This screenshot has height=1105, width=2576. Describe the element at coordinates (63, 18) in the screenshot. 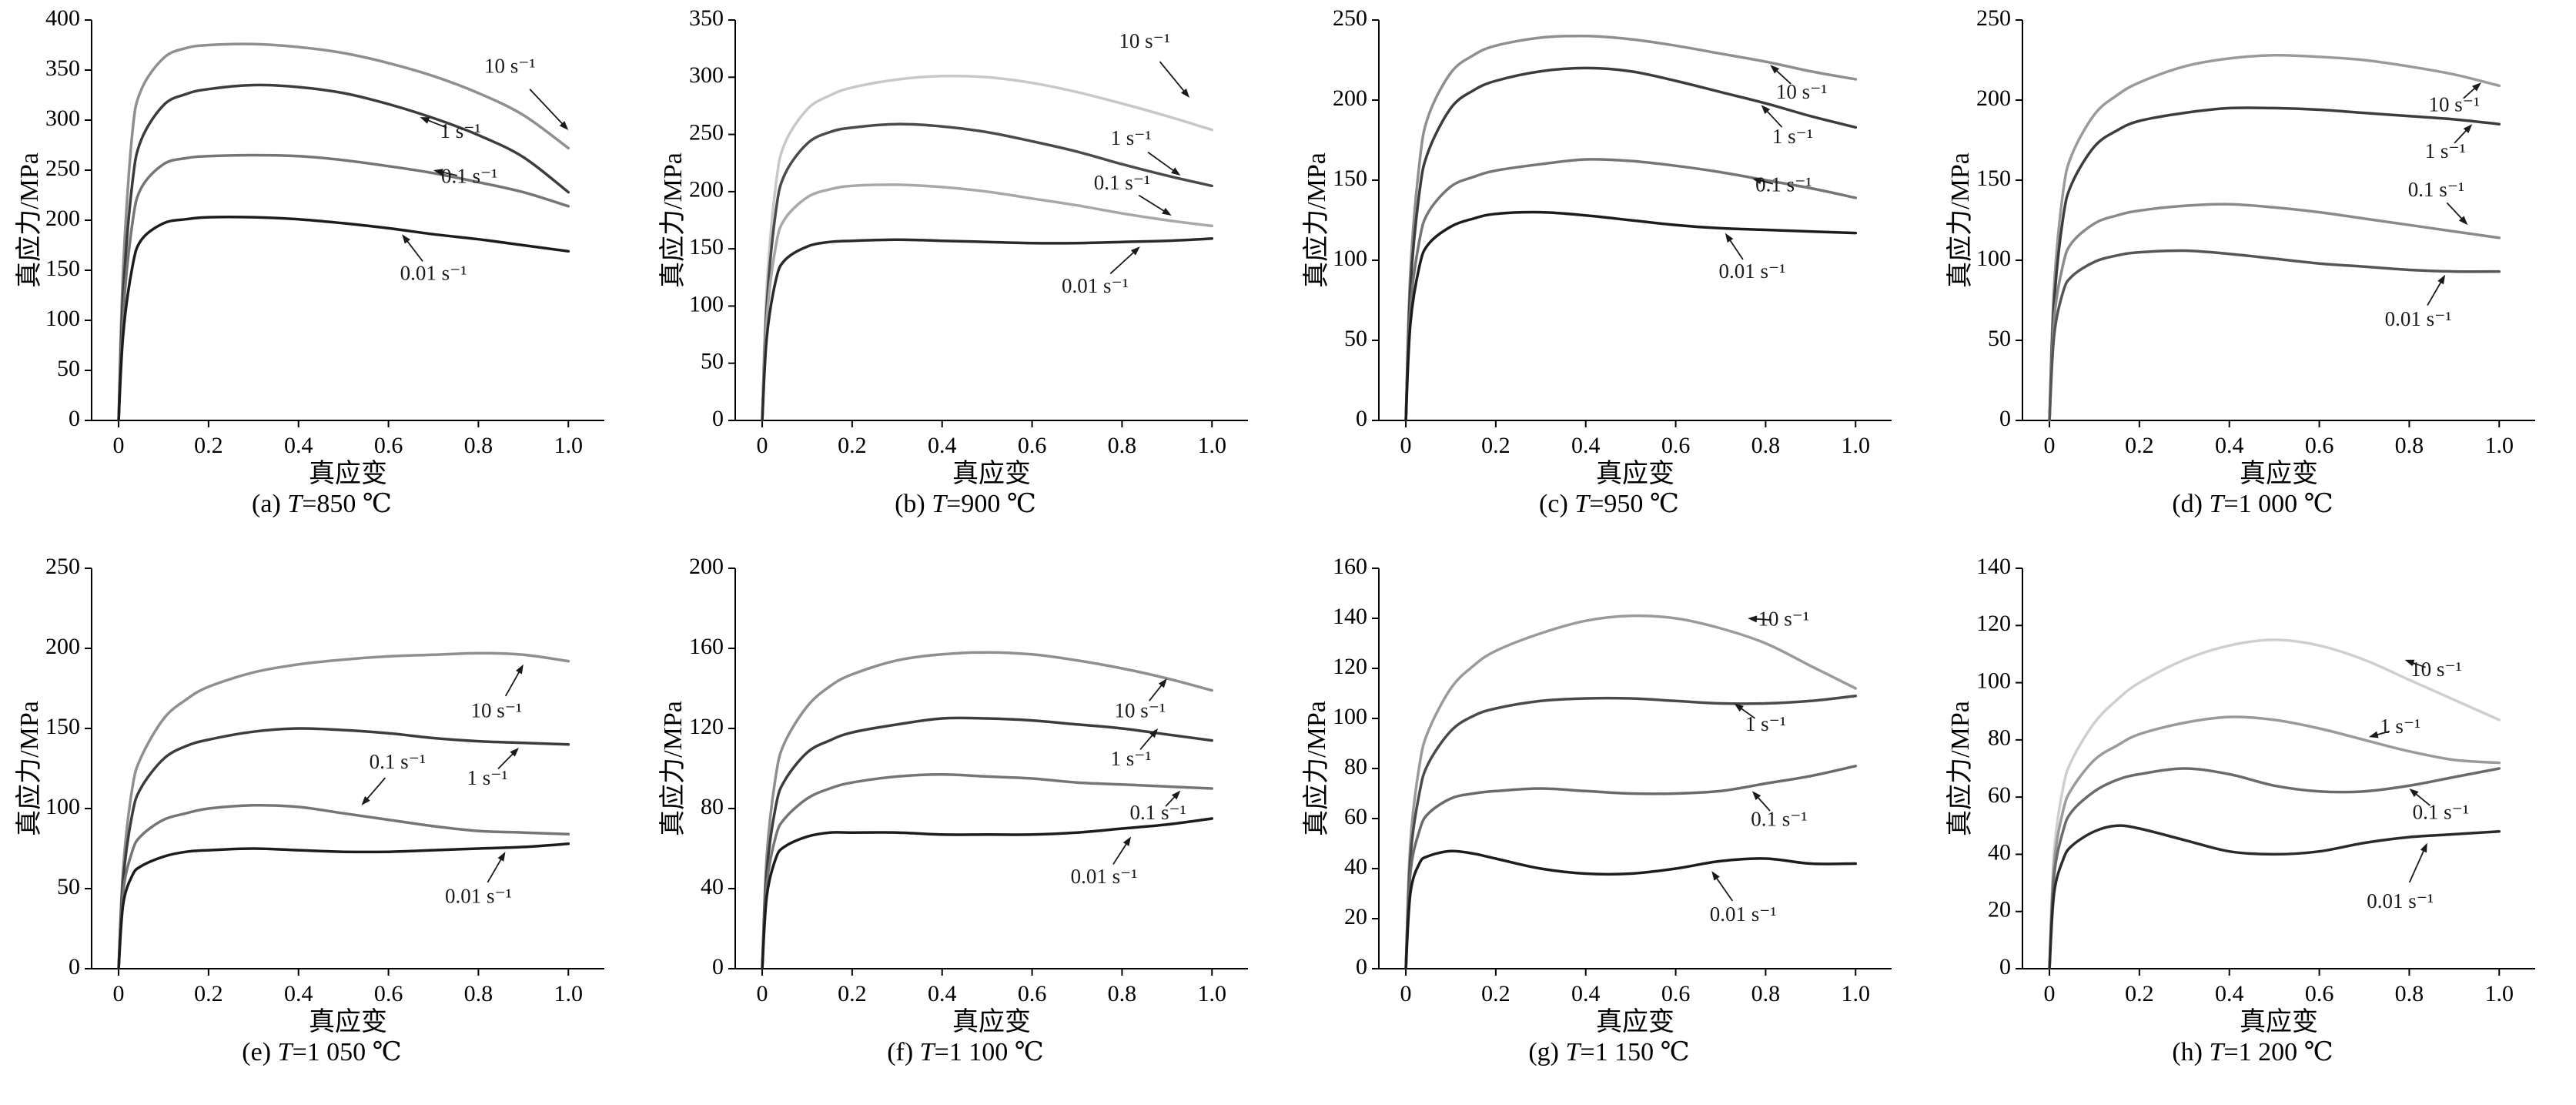

I see `y-tick-label: 400` at that location.